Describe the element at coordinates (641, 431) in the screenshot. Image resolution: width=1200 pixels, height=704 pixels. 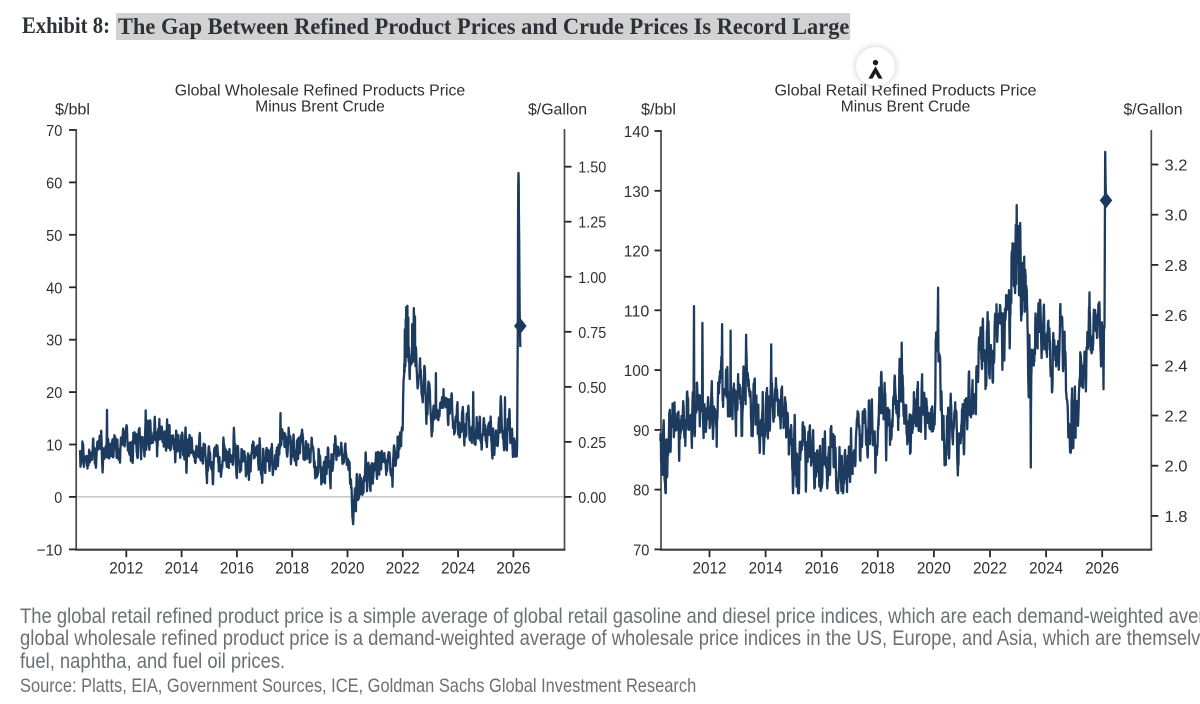
I see `svg-text: 90` at that location.